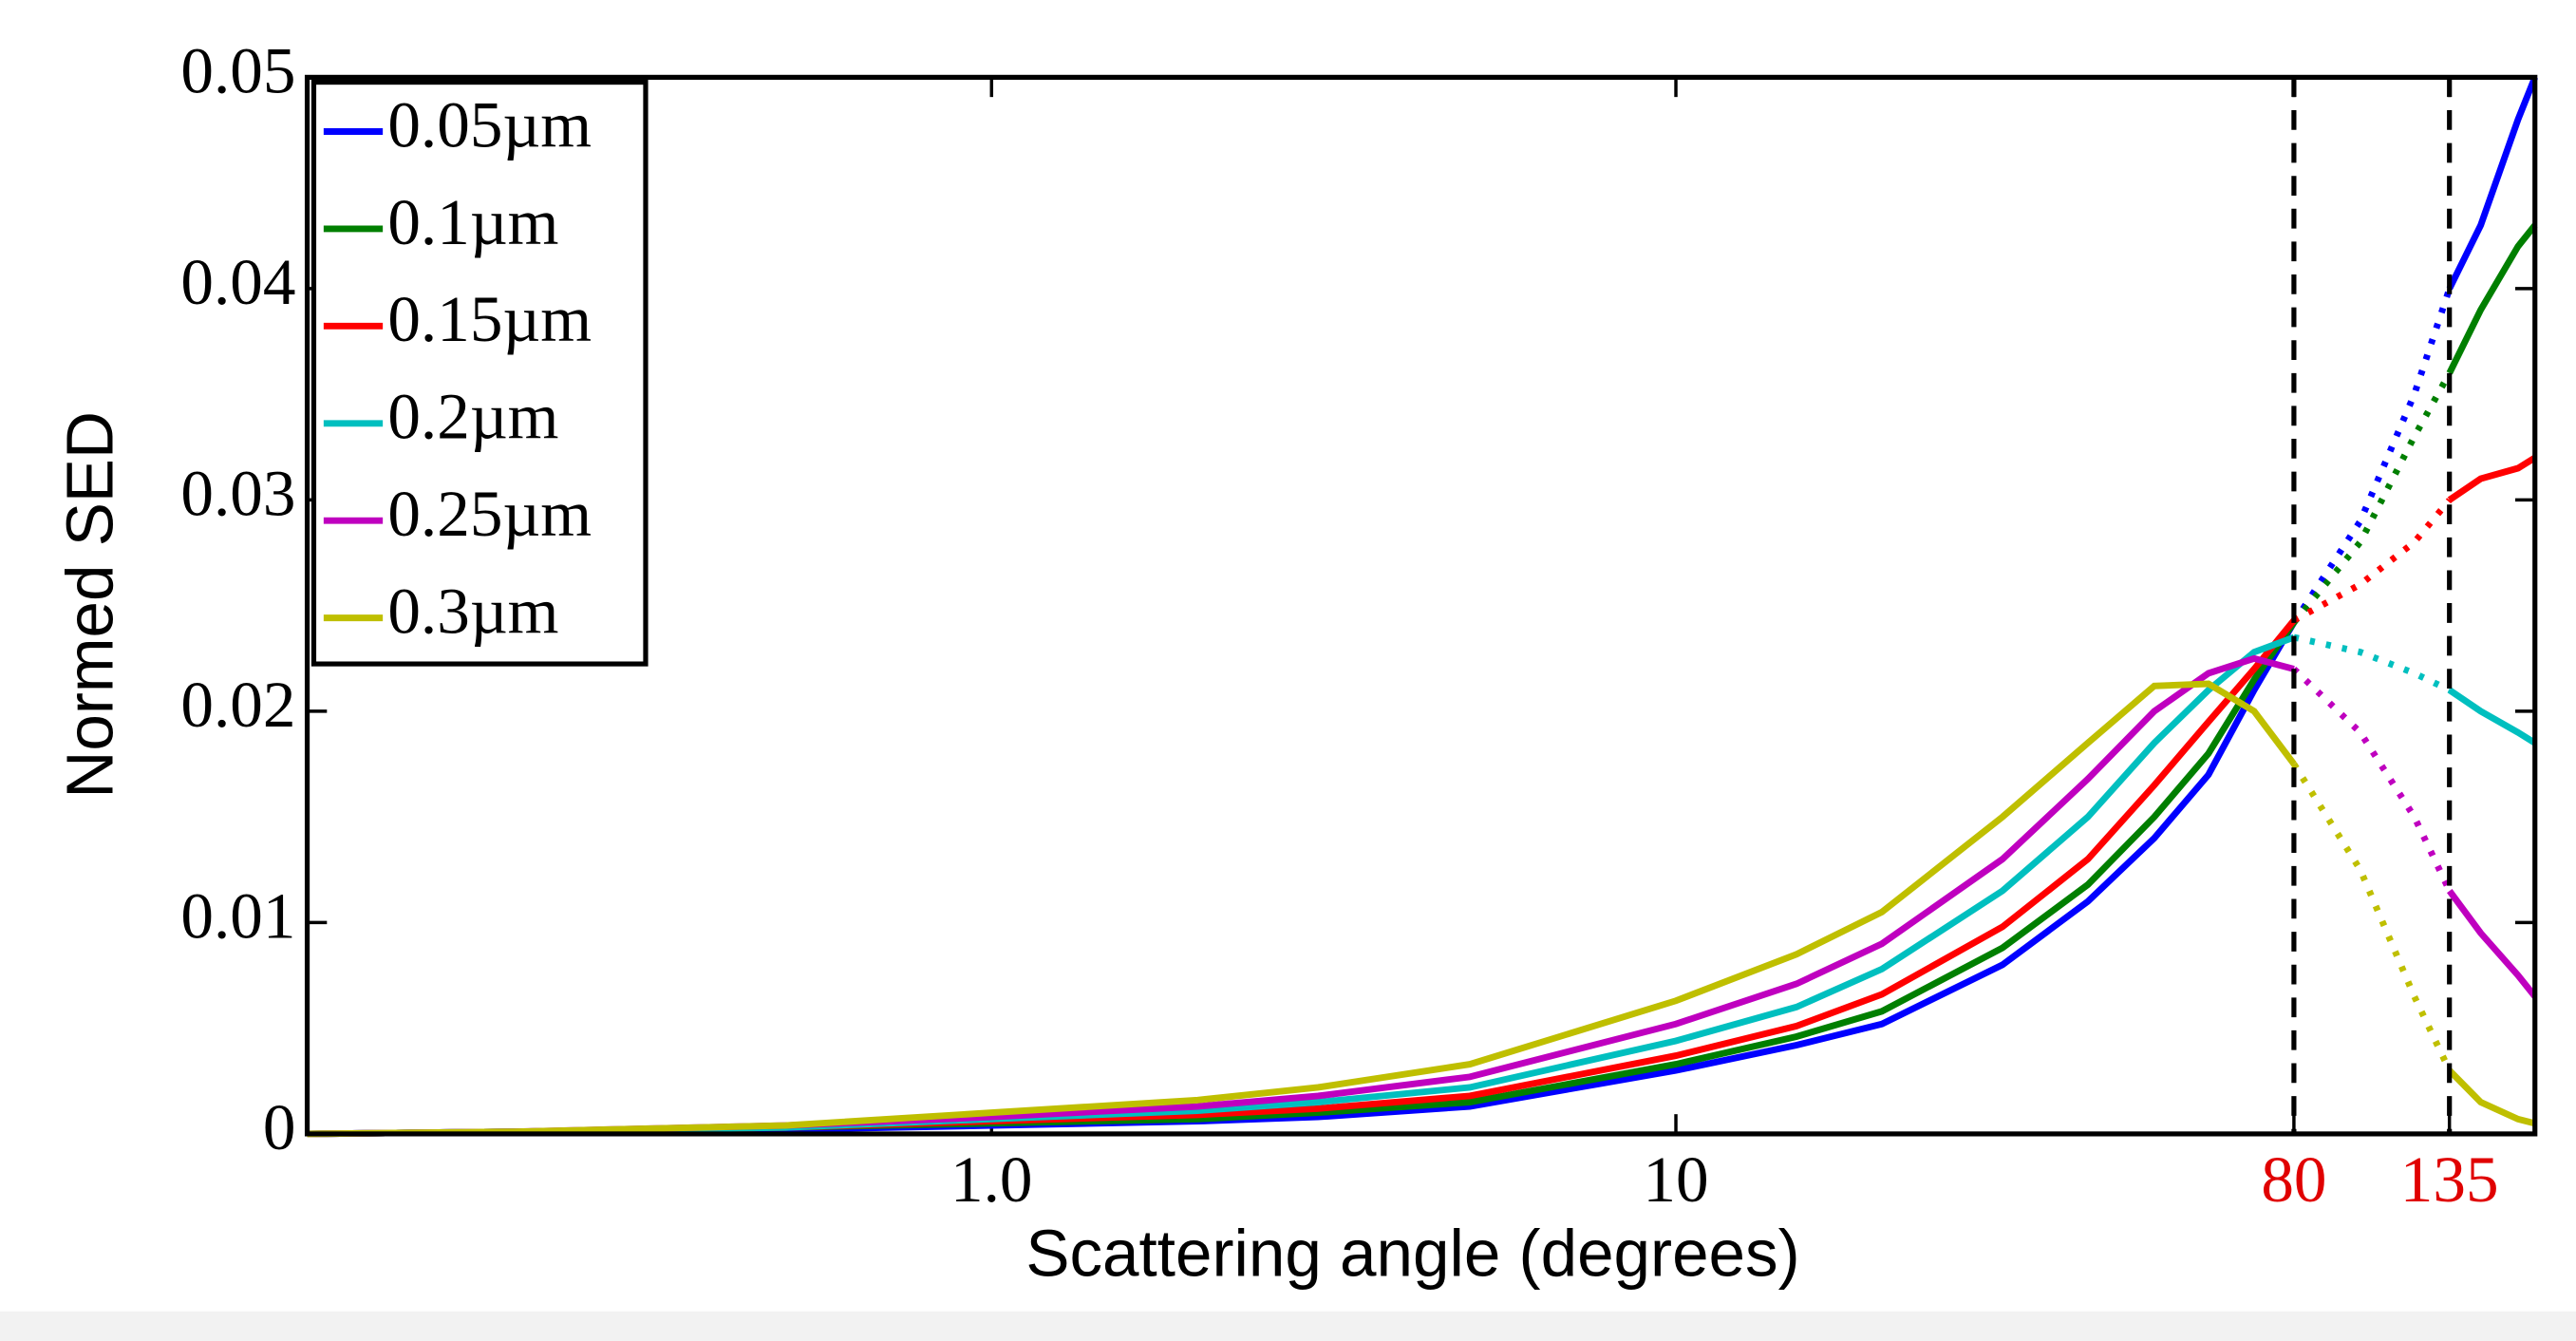 Image resolution: width=2576 pixels, height=1341 pixels. Describe the element at coordinates (472, 416) in the screenshot. I see `legend-label: 0.2µm` at that location.